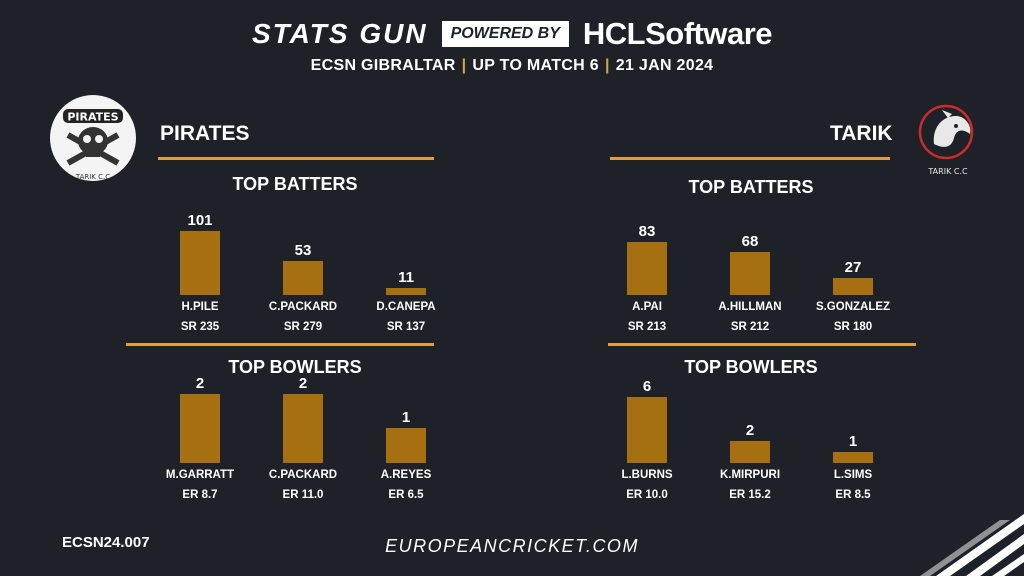 Image resolution: width=1024 pixels, height=576 pixels. What do you see at coordinates (853, 495) in the screenshot?
I see `bowler-economy: ER 8.5` at bounding box center [853, 495].